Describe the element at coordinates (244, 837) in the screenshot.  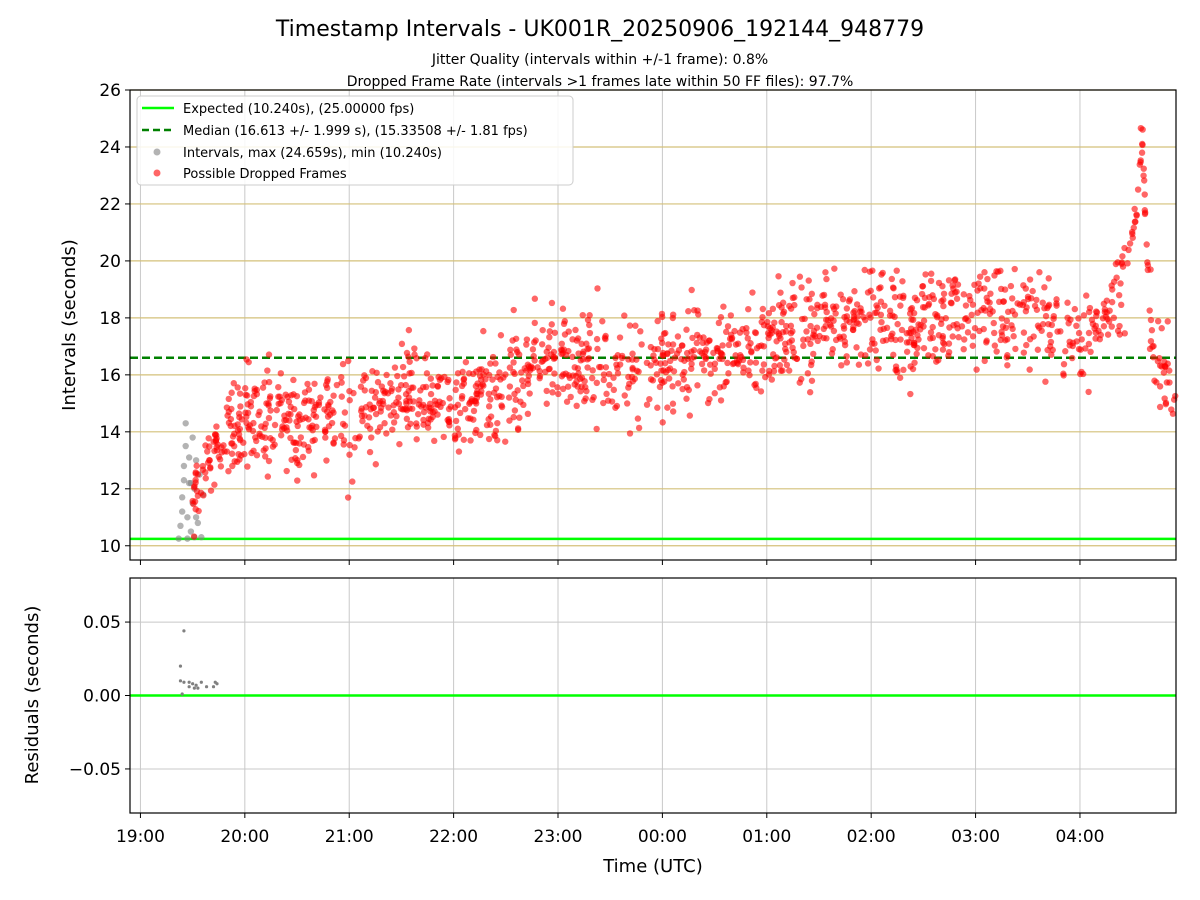
I see `x-tick-label: 20:00` at that location.